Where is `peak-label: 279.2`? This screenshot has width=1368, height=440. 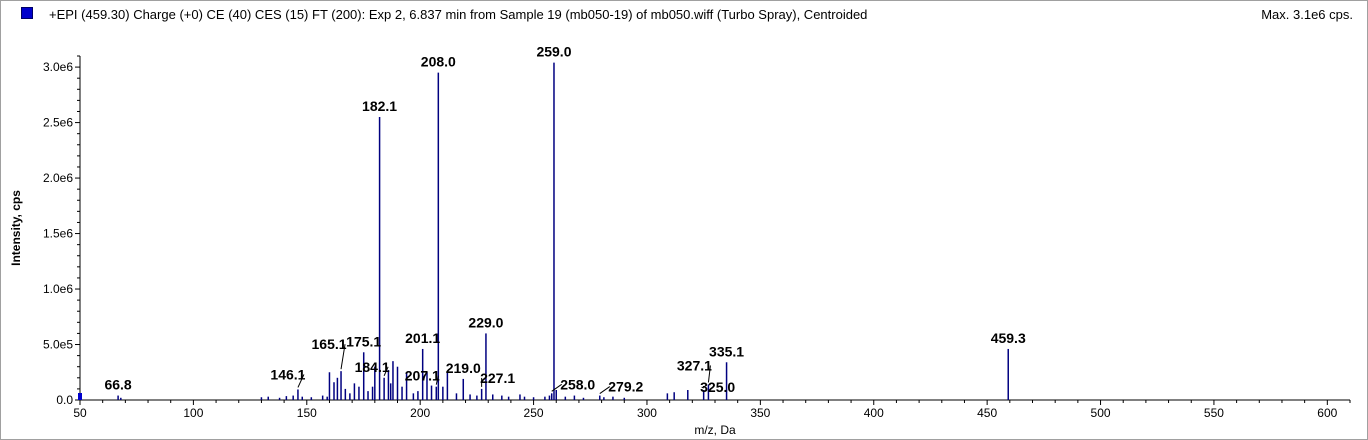 peak-label: 279.2 is located at coordinates (625, 387).